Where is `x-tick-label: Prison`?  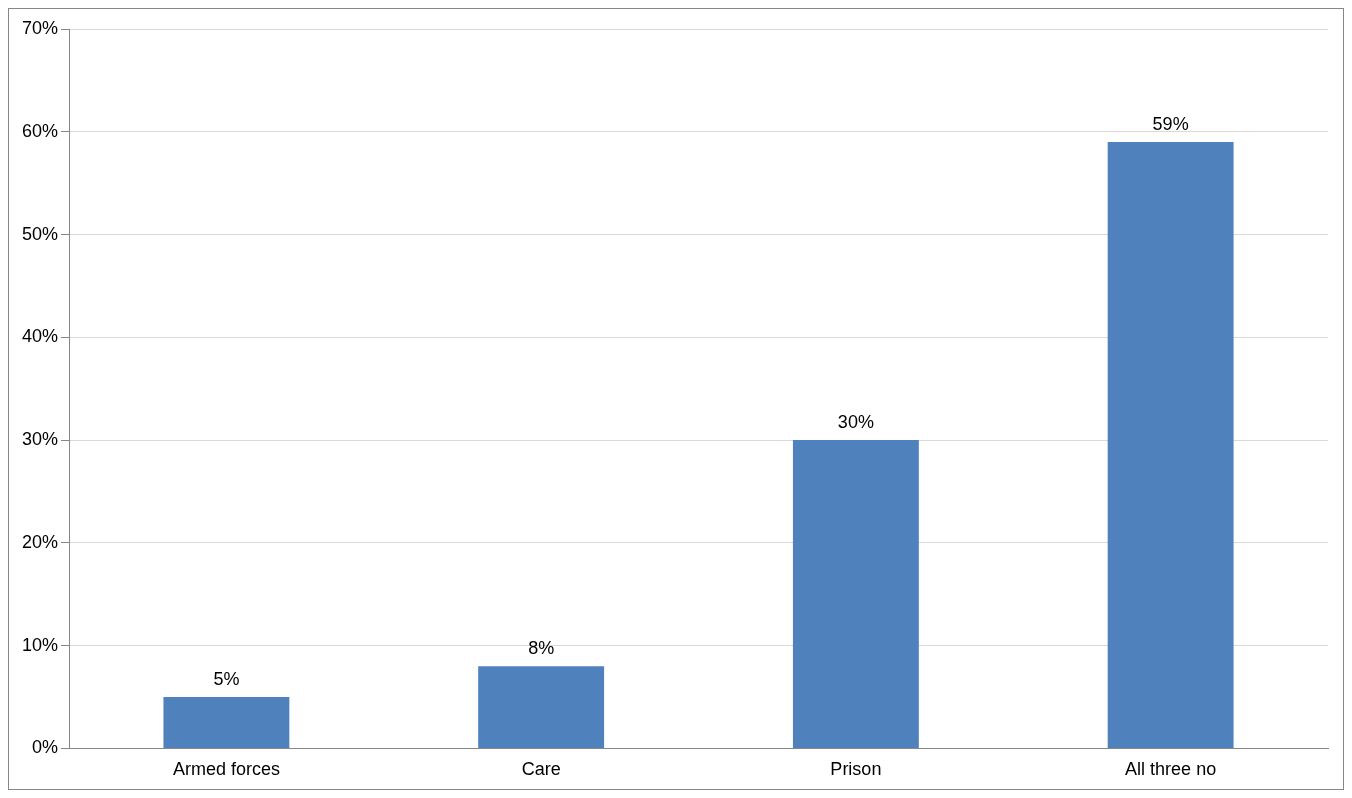
x-tick-label: Prison is located at coordinates (856, 769).